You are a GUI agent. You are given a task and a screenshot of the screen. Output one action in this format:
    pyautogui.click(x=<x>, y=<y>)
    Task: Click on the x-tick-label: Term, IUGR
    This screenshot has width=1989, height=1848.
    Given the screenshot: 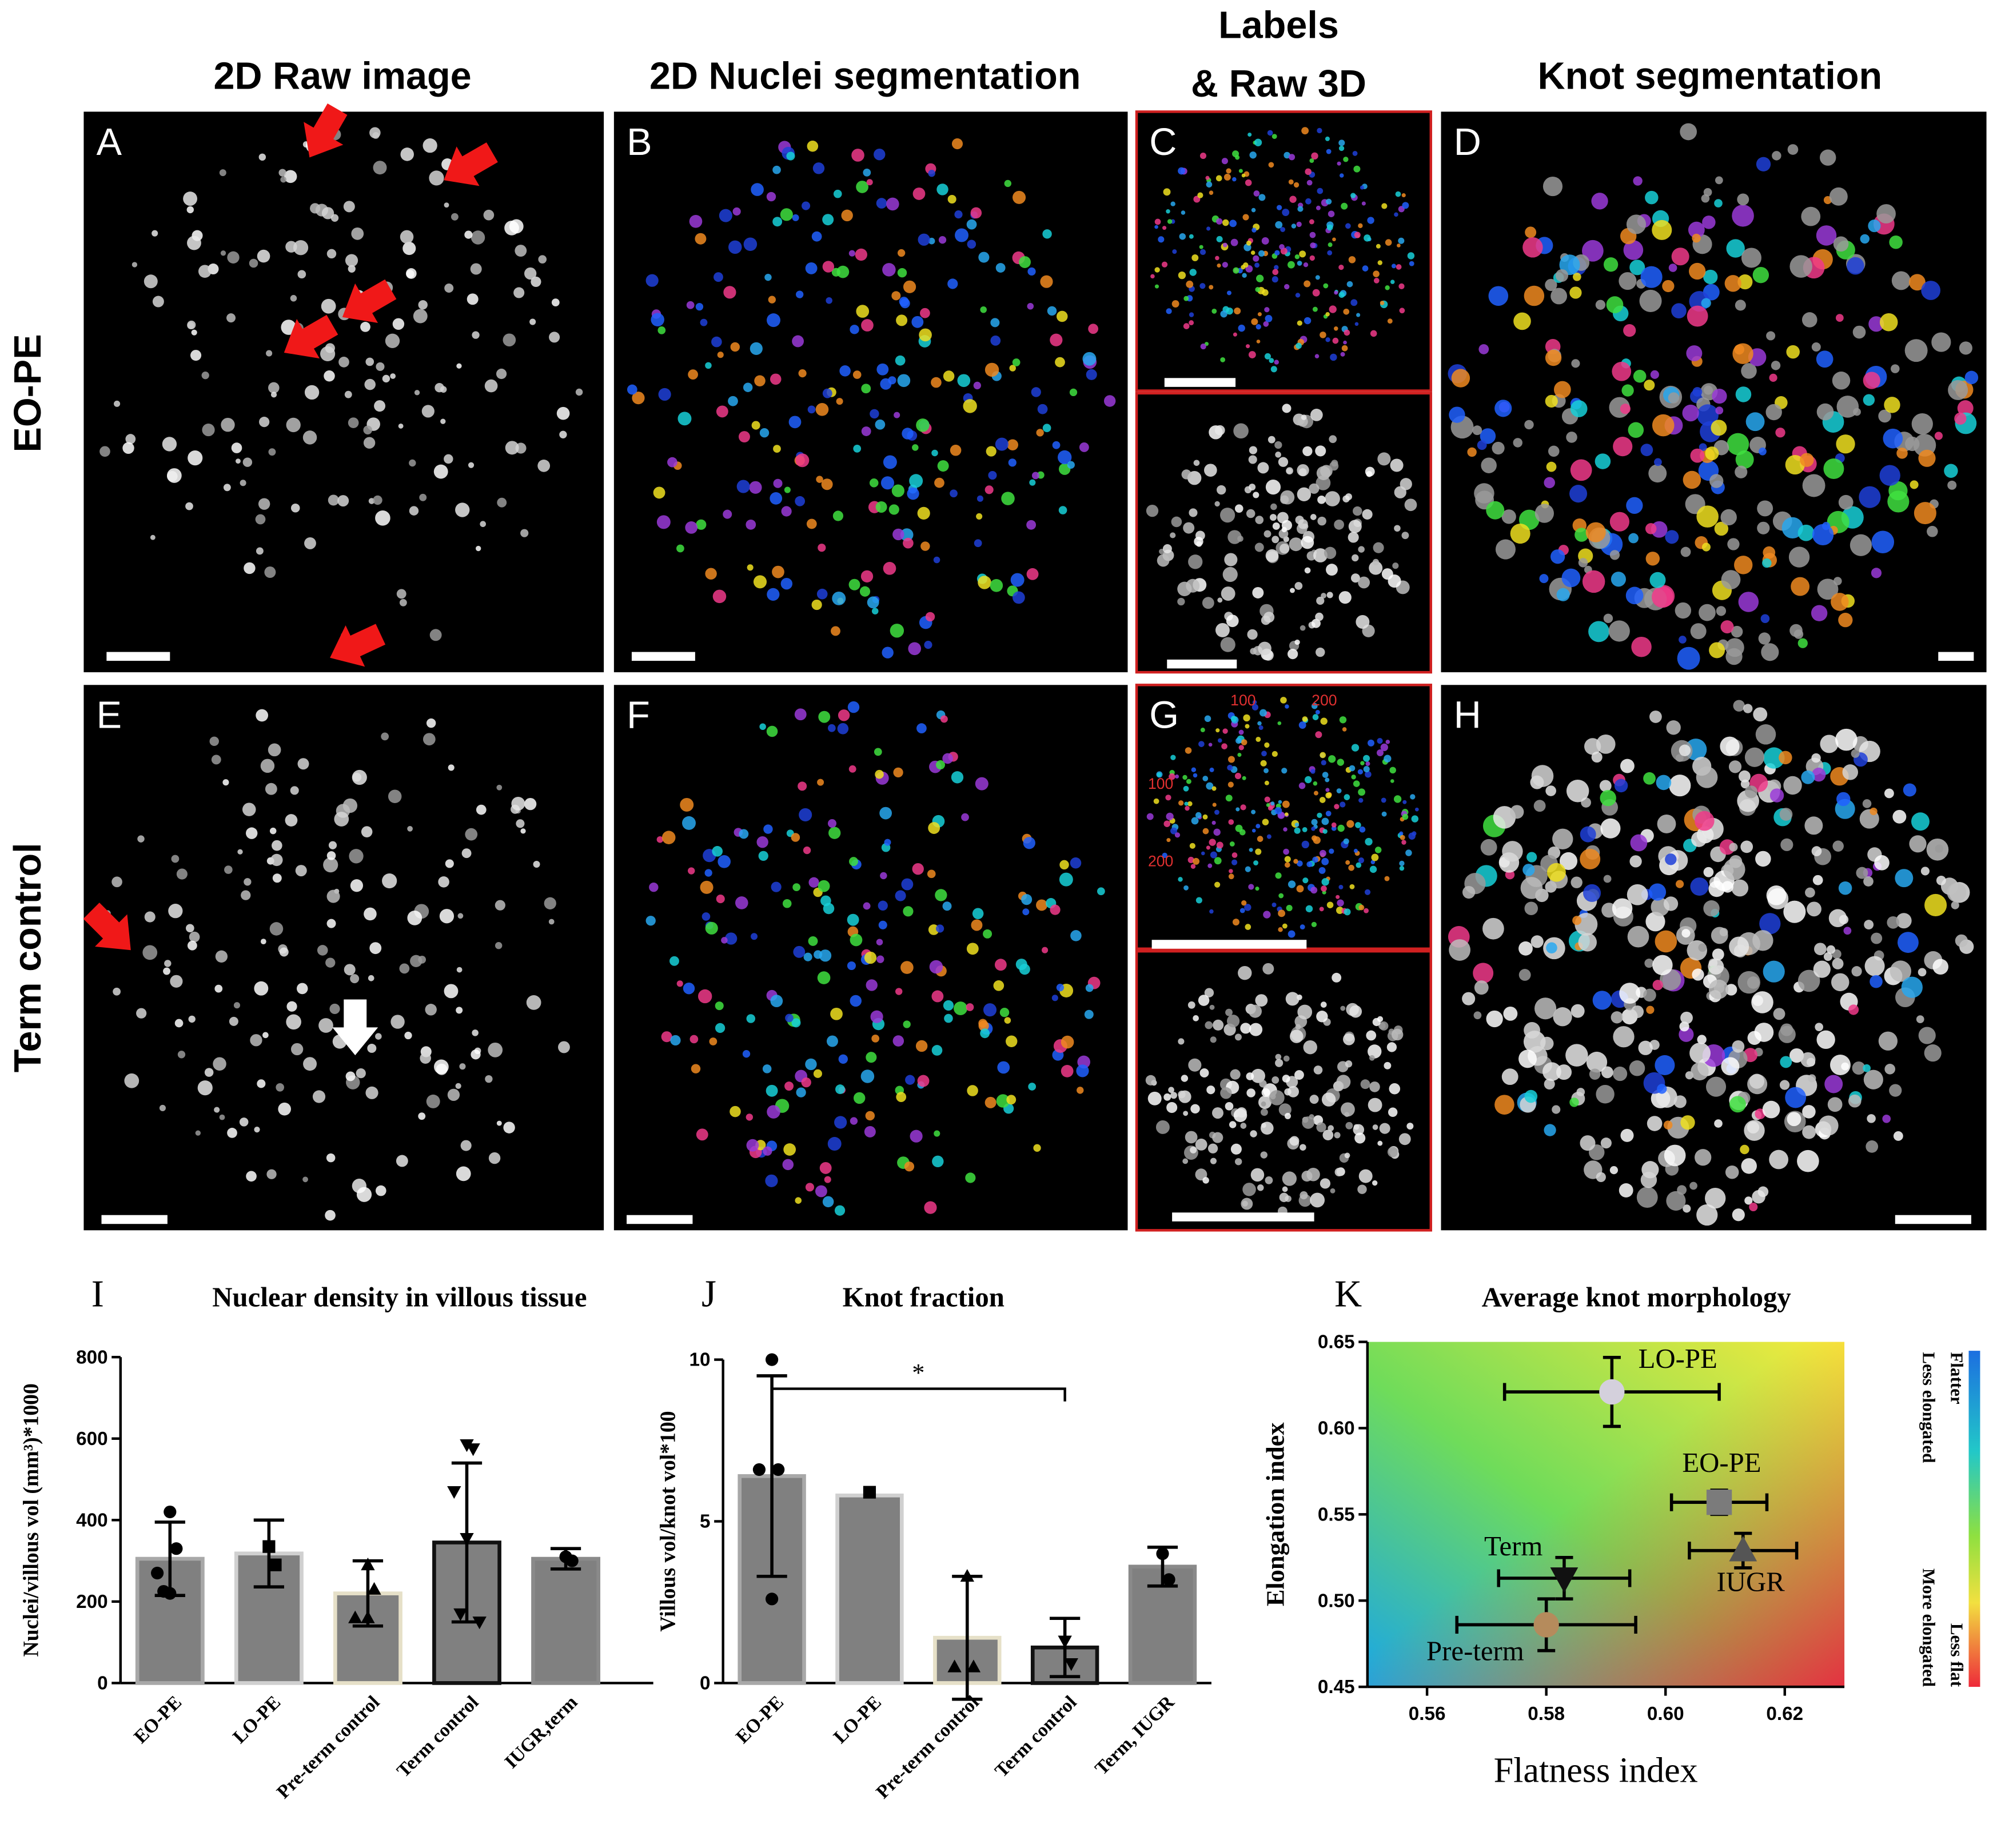 What is the action you would take?
    pyautogui.click(x=1135, y=1735)
    